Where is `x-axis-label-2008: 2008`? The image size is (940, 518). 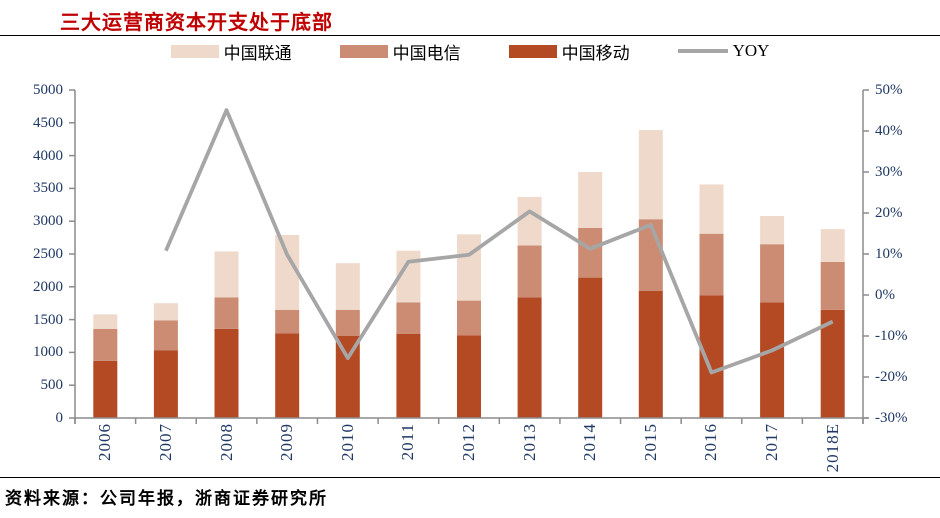
x-axis-label-2008: 2008 is located at coordinates (226, 442).